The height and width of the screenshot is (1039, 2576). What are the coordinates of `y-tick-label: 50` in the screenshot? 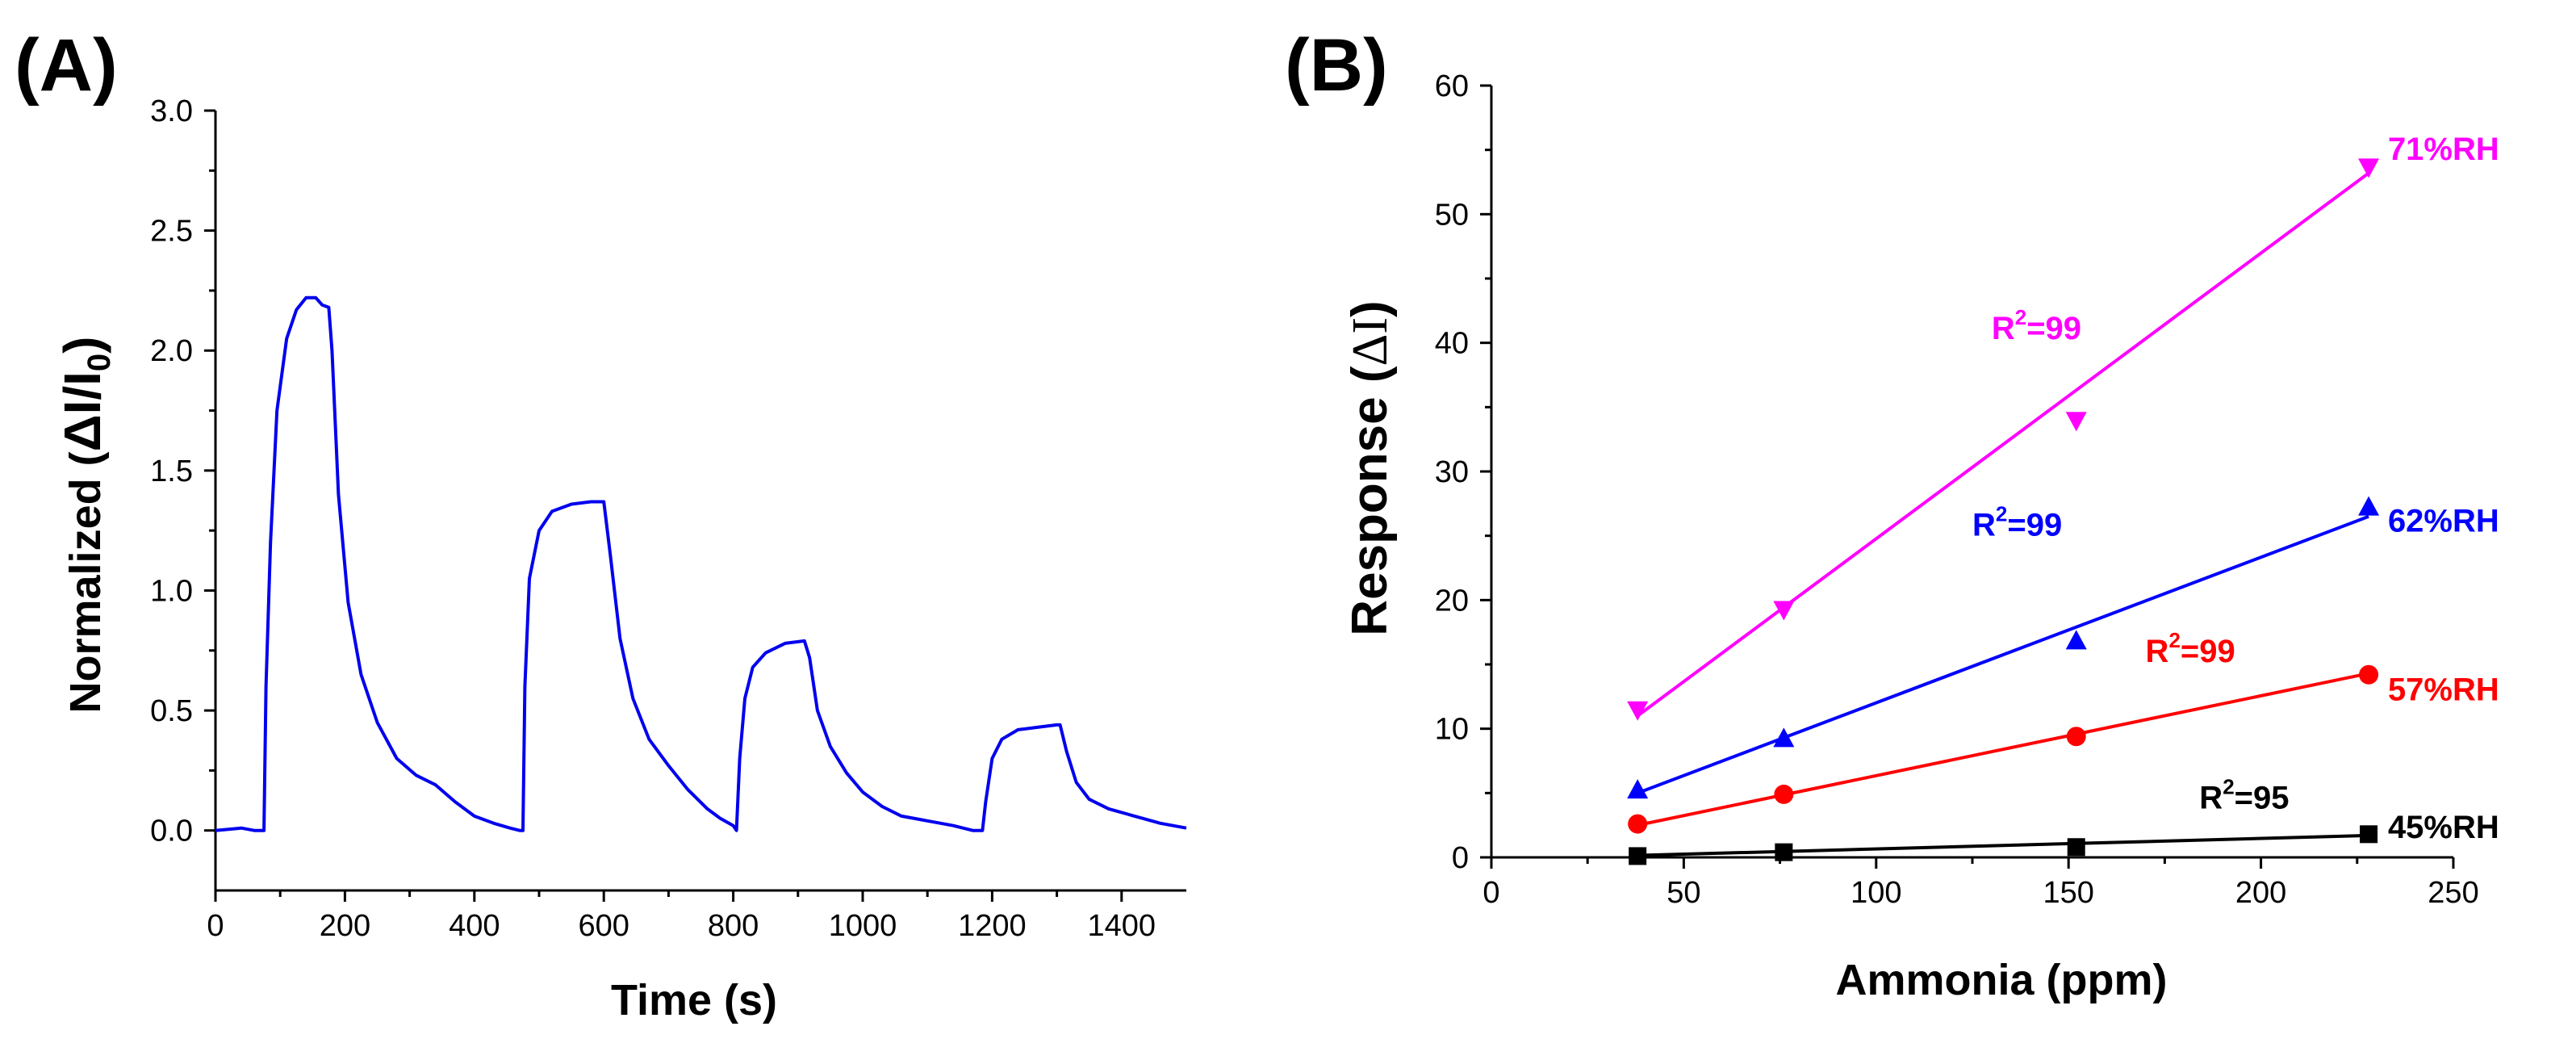 It's located at (1452, 215).